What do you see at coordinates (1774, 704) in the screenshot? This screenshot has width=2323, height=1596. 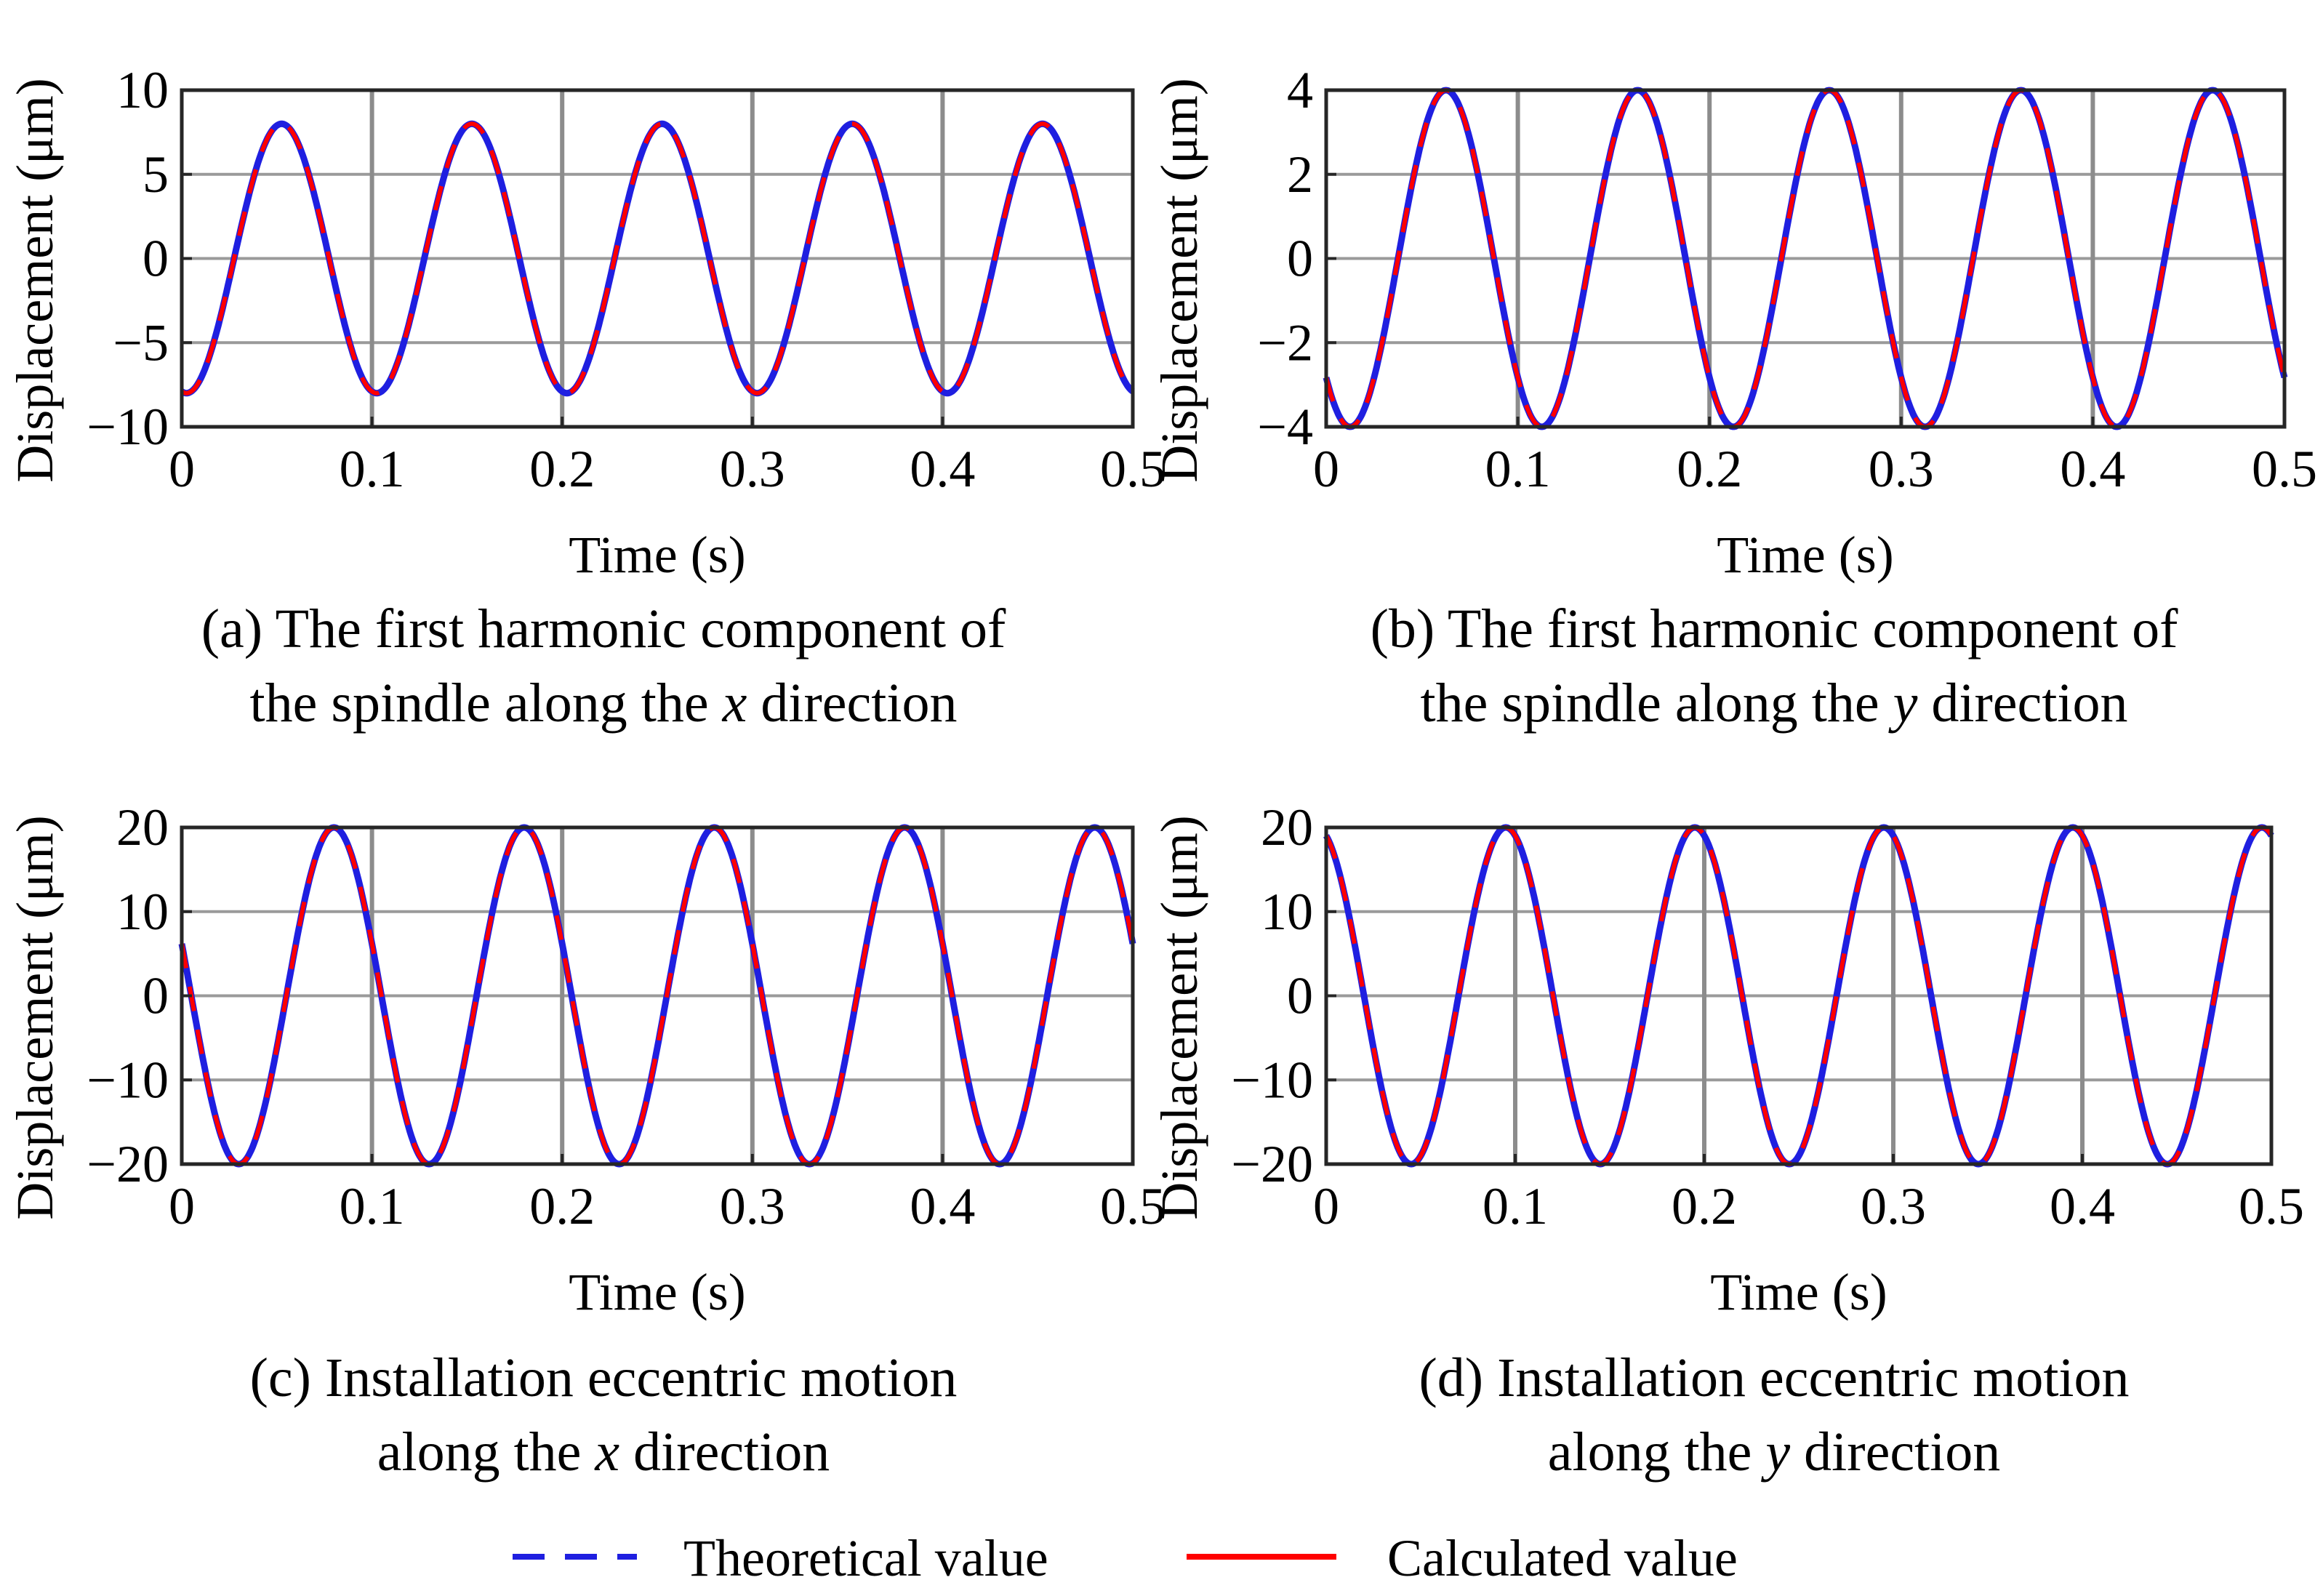 I see `caption-line-2: the spindle along the y direction` at bounding box center [1774, 704].